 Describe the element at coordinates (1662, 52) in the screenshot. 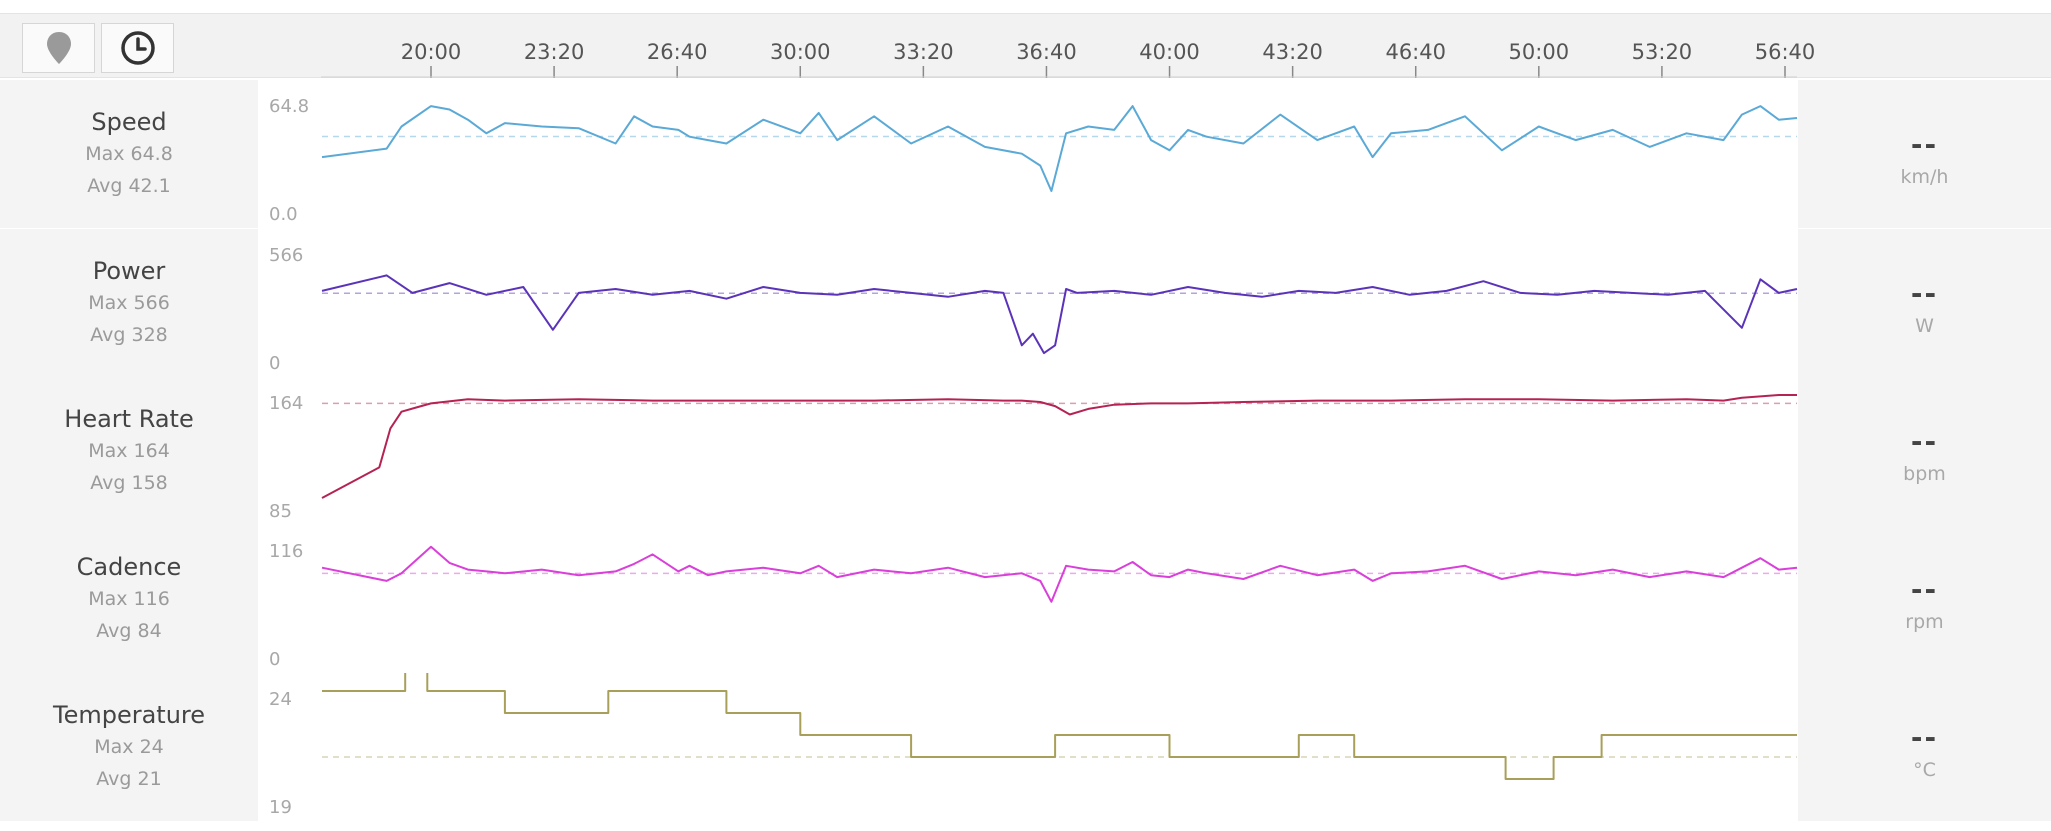

I see `time-tick-label: 53:20` at that location.